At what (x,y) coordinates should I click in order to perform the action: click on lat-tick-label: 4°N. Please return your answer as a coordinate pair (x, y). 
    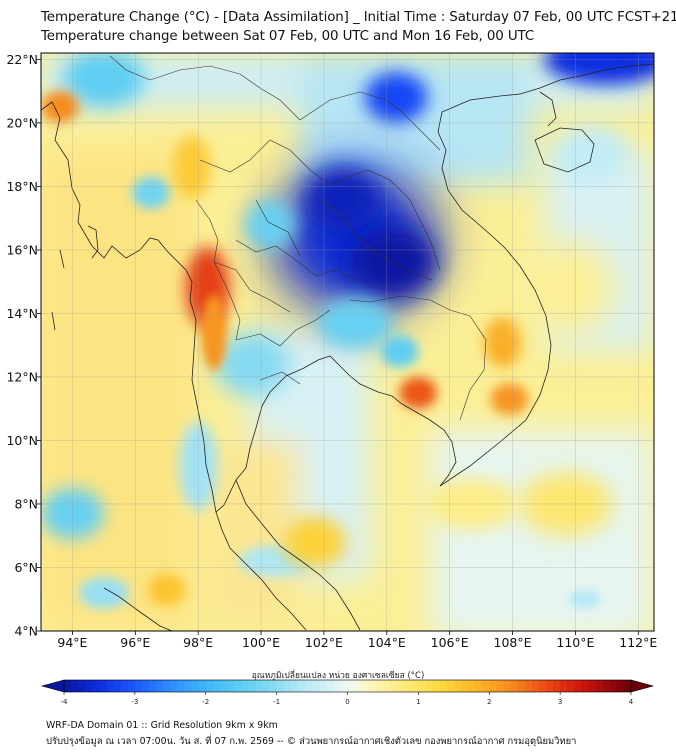
    Looking at the image, I should click on (26, 631).